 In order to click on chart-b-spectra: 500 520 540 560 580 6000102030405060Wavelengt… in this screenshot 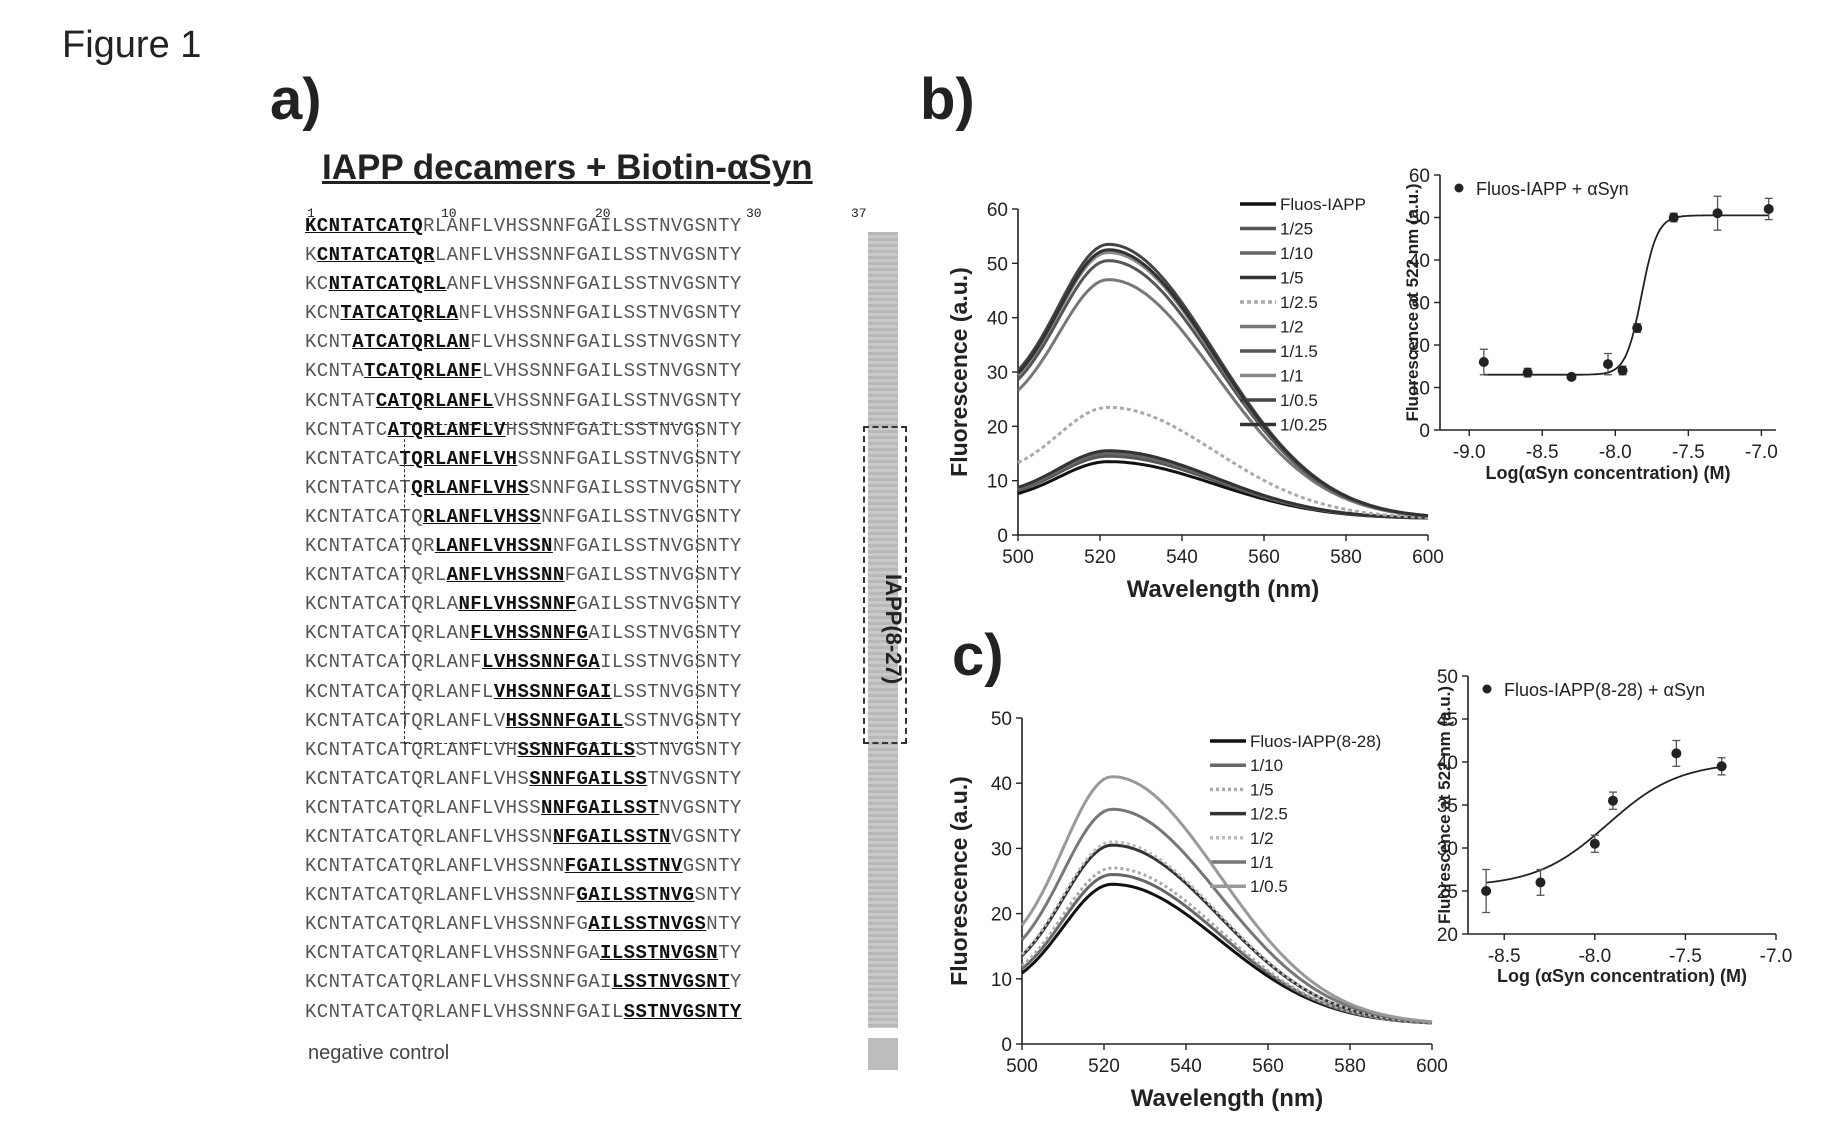, I will do `click(1195, 399)`.